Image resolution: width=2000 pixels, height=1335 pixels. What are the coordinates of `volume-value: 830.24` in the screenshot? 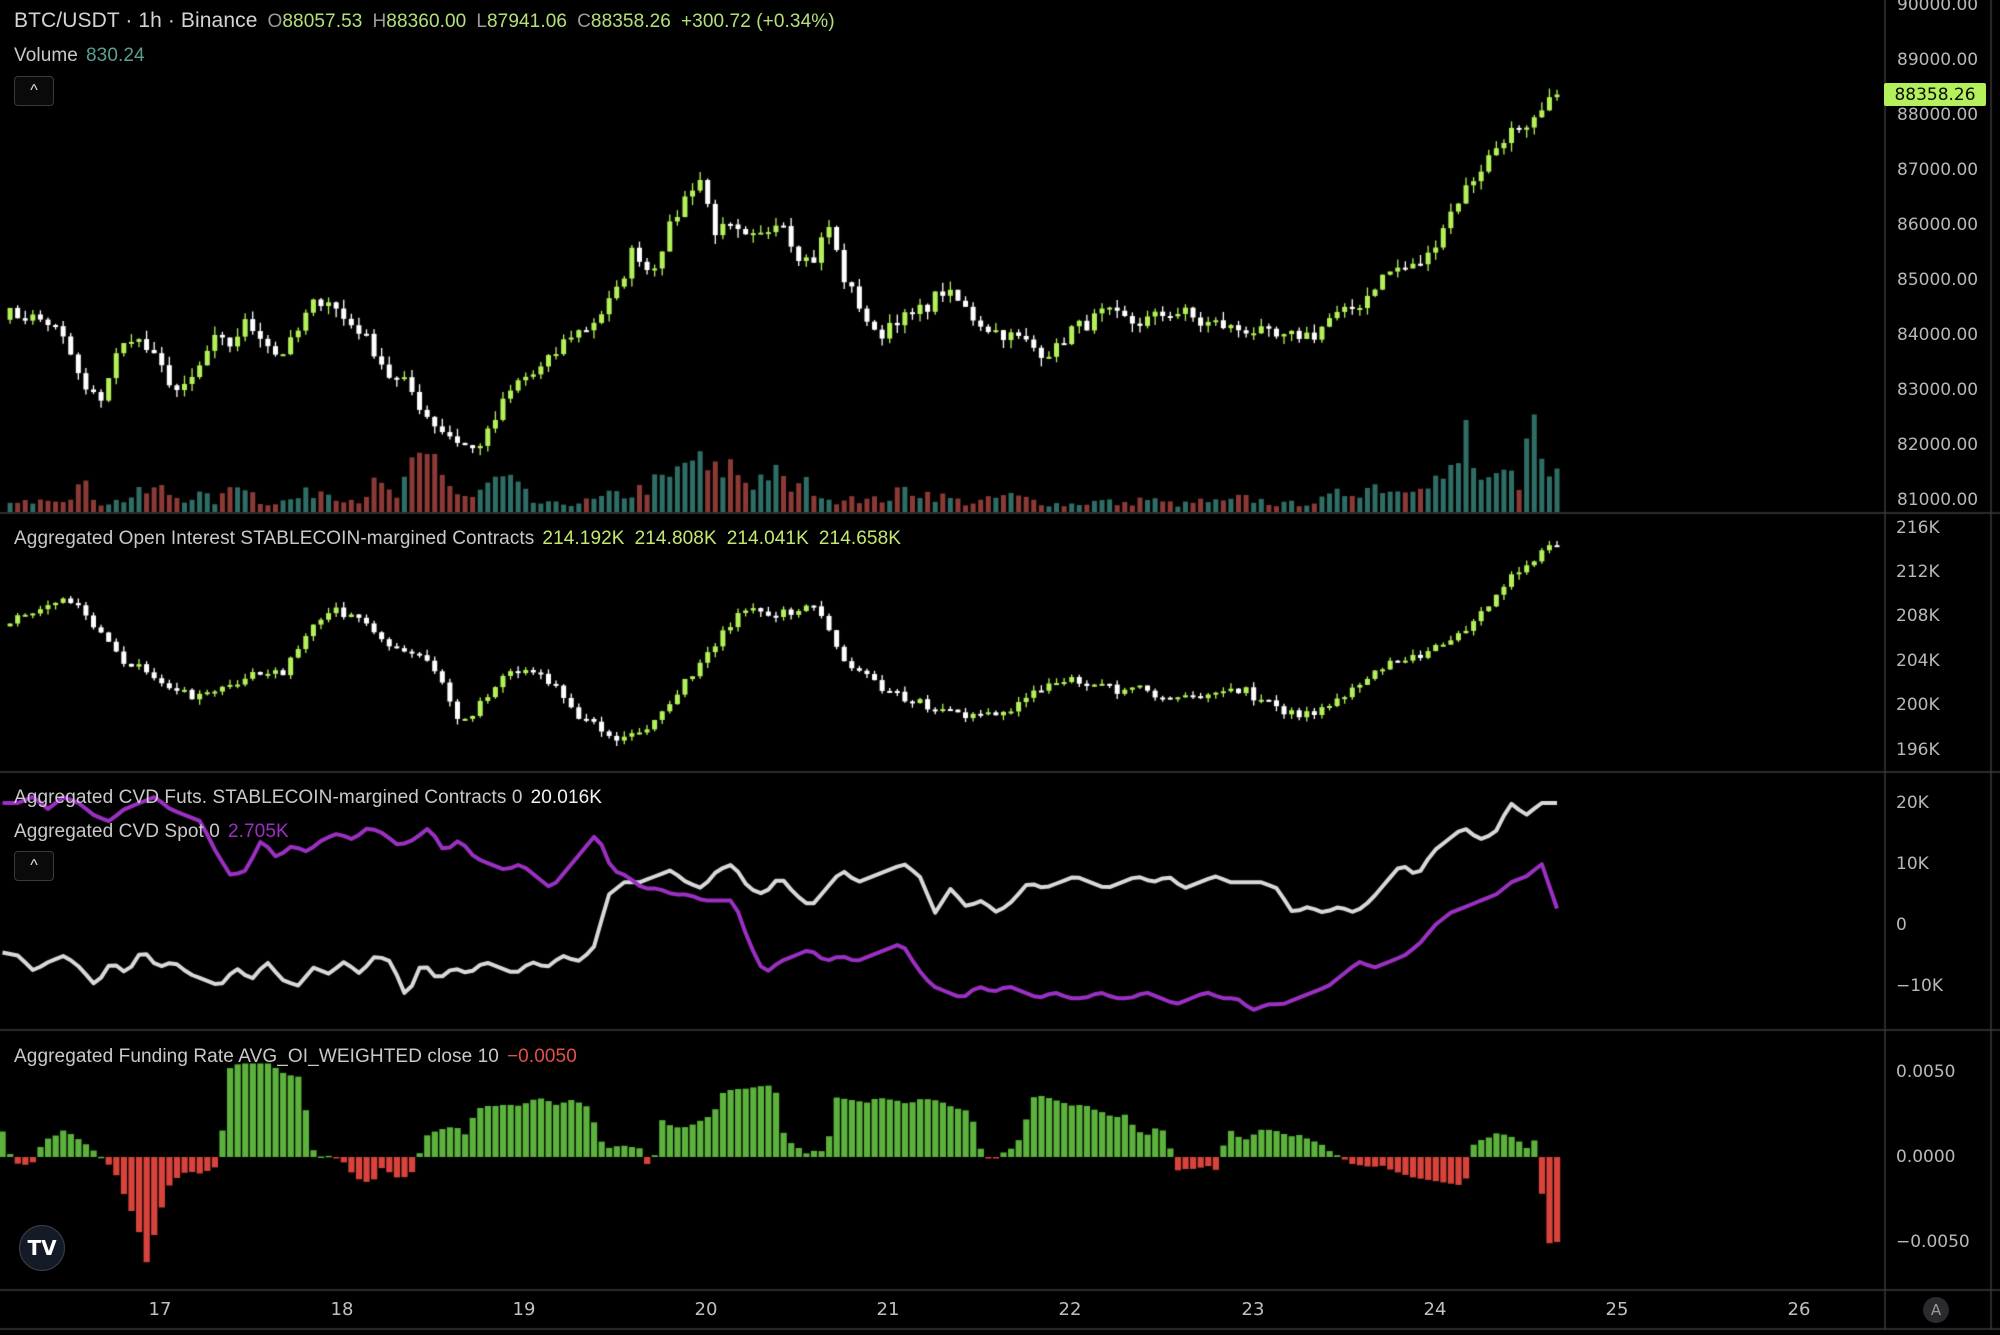 It's located at (115, 55).